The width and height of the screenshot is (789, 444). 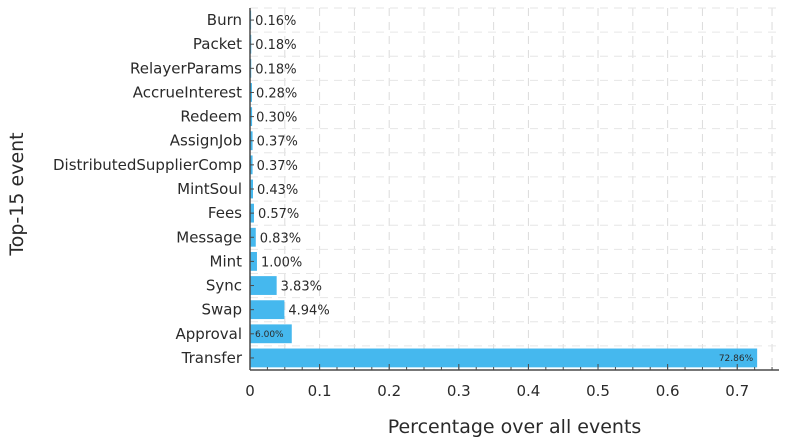 What do you see at coordinates (267, 310) in the screenshot?
I see `bar-swap` at bounding box center [267, 310].